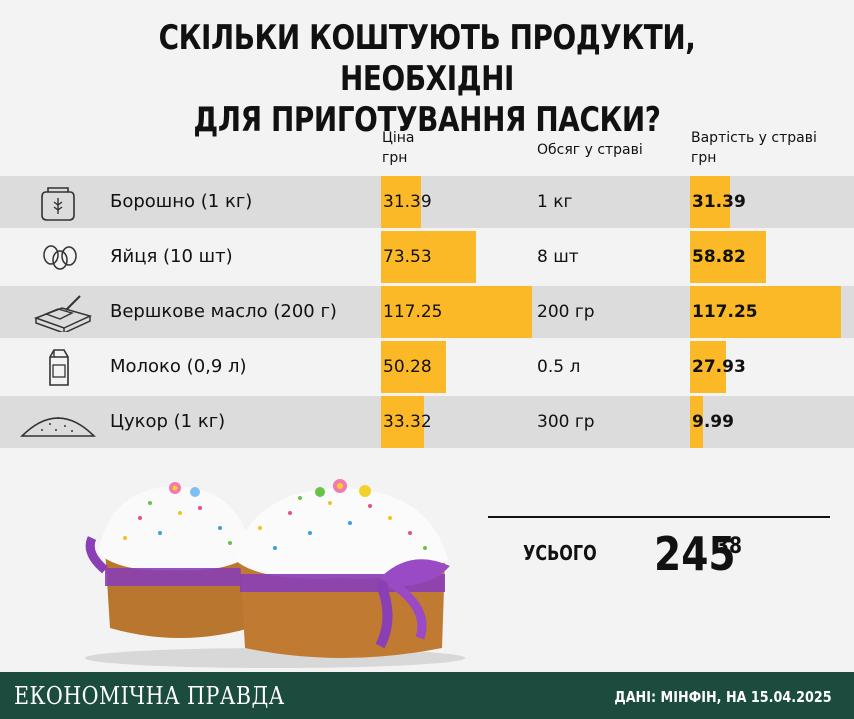  What do you see at coordinates (560, 553) in the screenshot?
I see `total-label: УСЬОГО` at bounding box center [560, 553].